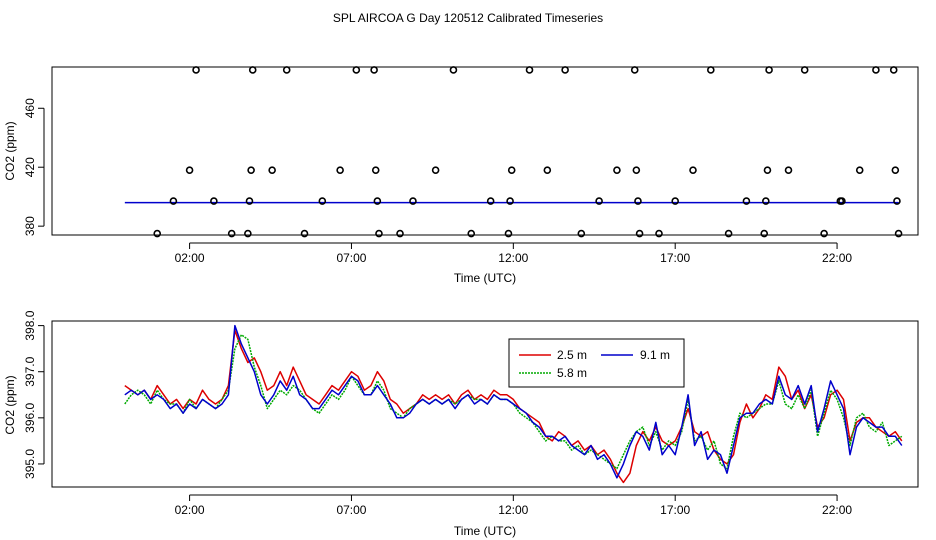 Image resolution: width=936 pixels, height=540 pixels. Describe the element at coordinates (485, 531) in the screenshot. I see `bottom-x-axis-label: Time (UTC)` at that location.